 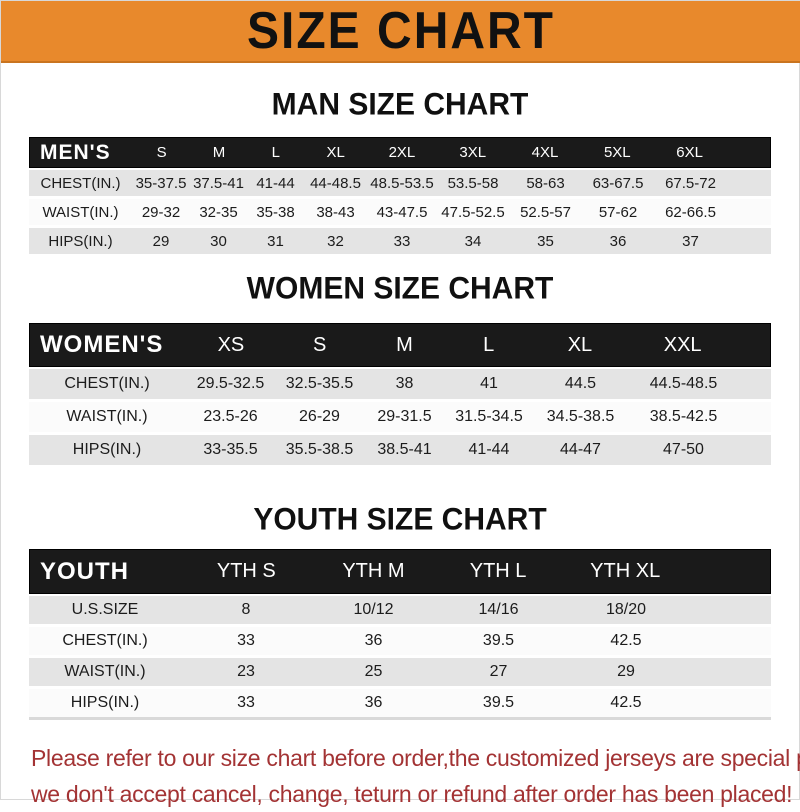 I want to click on women-table-header: WOMEN'S XS S M L XL XXL, so click(x=400, y=345).